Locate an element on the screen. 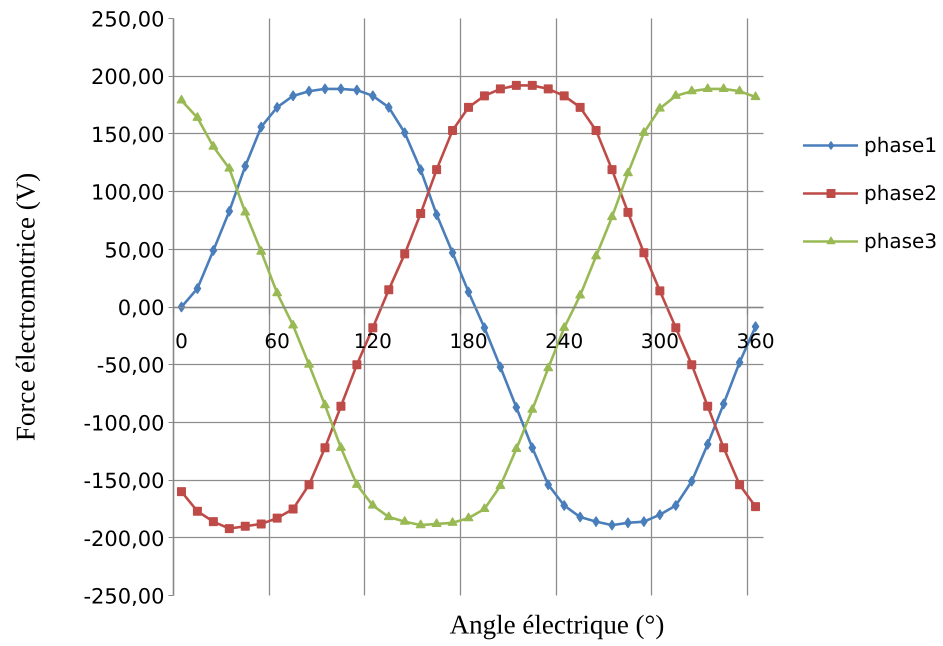 This screenshot has width=943, height=646. x-tick-label: 60 is located at coordinates (277, 341).